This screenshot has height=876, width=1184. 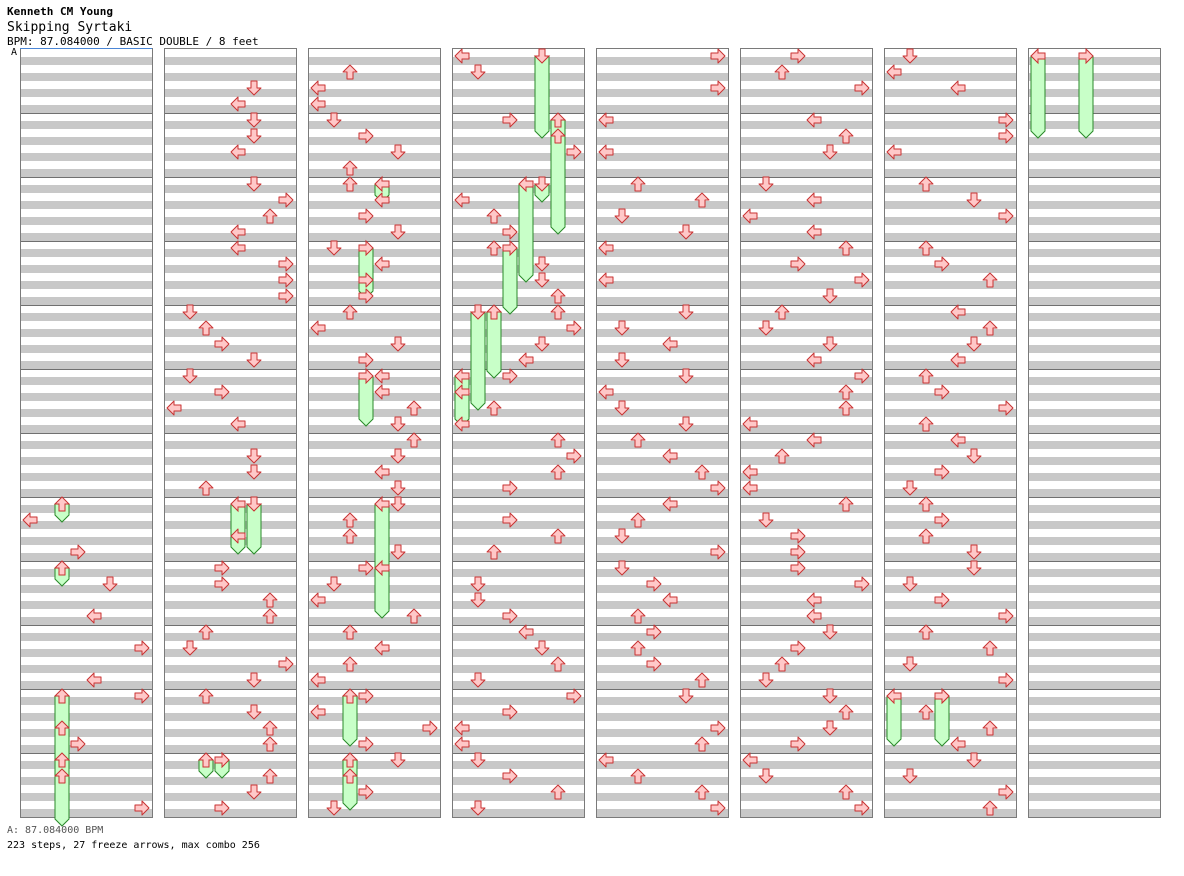 I want to click on artist-name: Kenneth CM Young, so click(x=60, y=11).